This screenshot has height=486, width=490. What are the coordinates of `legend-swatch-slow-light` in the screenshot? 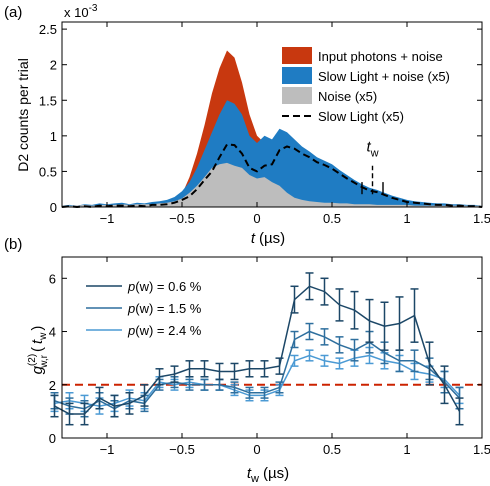 It's located at (297, 75).